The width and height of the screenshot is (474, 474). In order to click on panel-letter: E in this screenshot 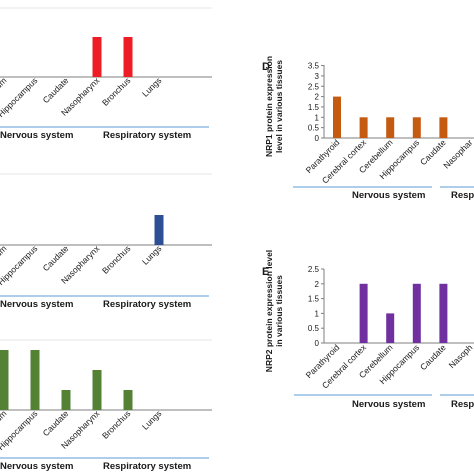, I will do `click(265, 272)`.